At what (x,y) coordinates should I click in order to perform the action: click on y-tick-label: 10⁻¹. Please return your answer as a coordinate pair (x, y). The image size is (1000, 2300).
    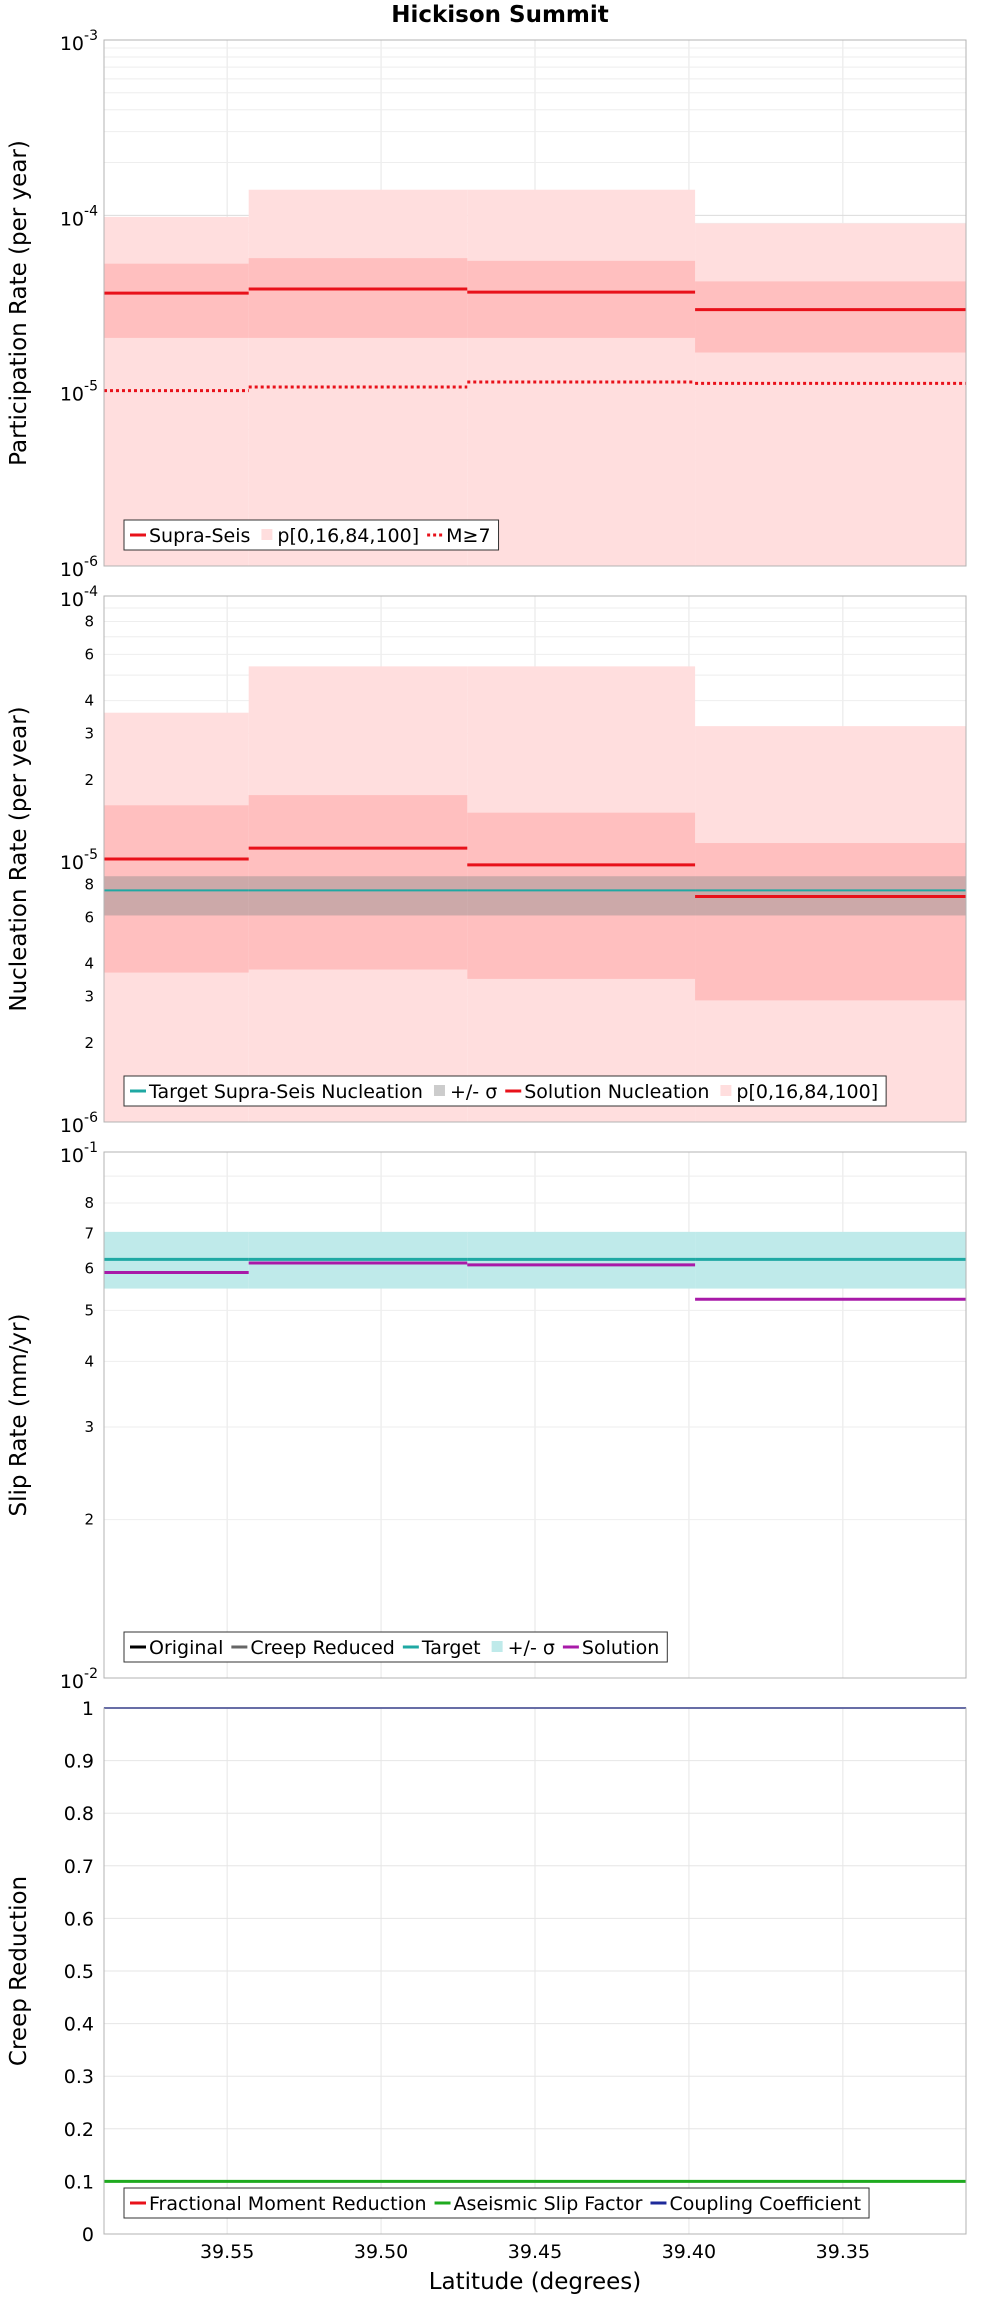
    Looking at the image, I should click on (79, 1153).